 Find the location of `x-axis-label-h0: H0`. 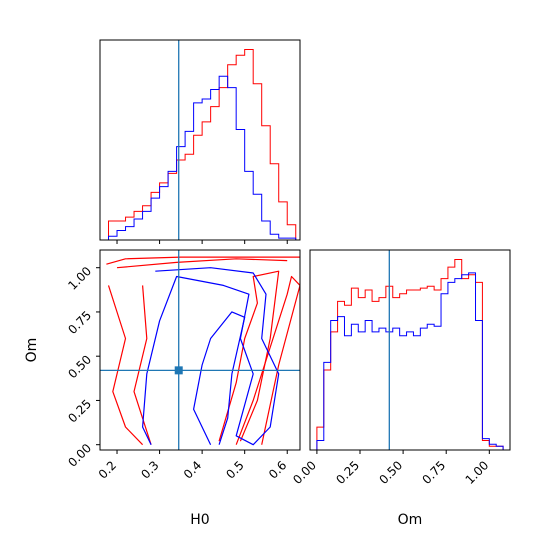

x-axis-label-h0: H0 is located at coordinates (199, 520).